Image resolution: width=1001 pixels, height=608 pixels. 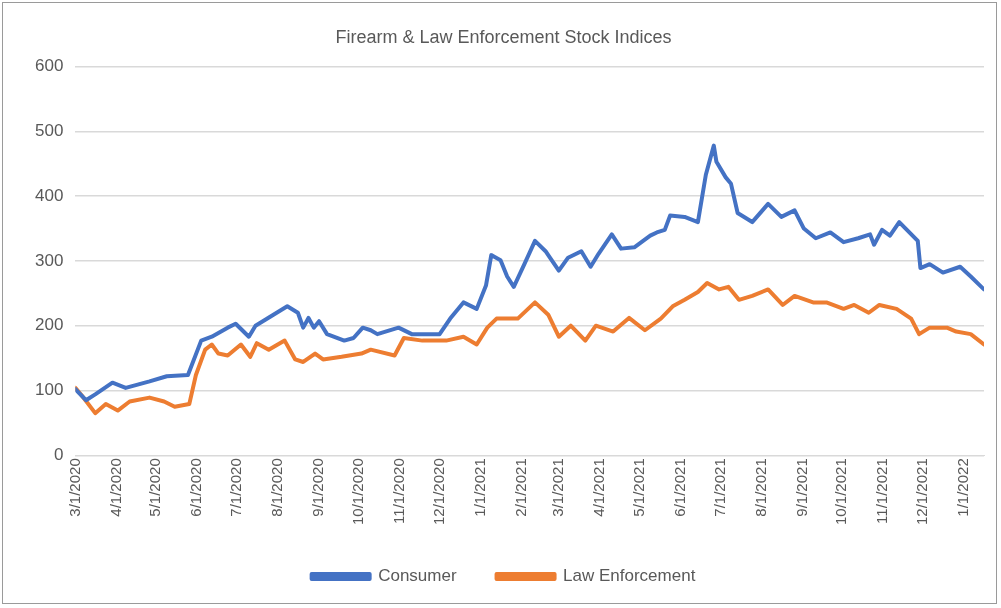 What do you see at coordinates (438, 491) in the screenshot?
I see `x-tick-label: 12/1/2020` at bounding box center [438, 491].